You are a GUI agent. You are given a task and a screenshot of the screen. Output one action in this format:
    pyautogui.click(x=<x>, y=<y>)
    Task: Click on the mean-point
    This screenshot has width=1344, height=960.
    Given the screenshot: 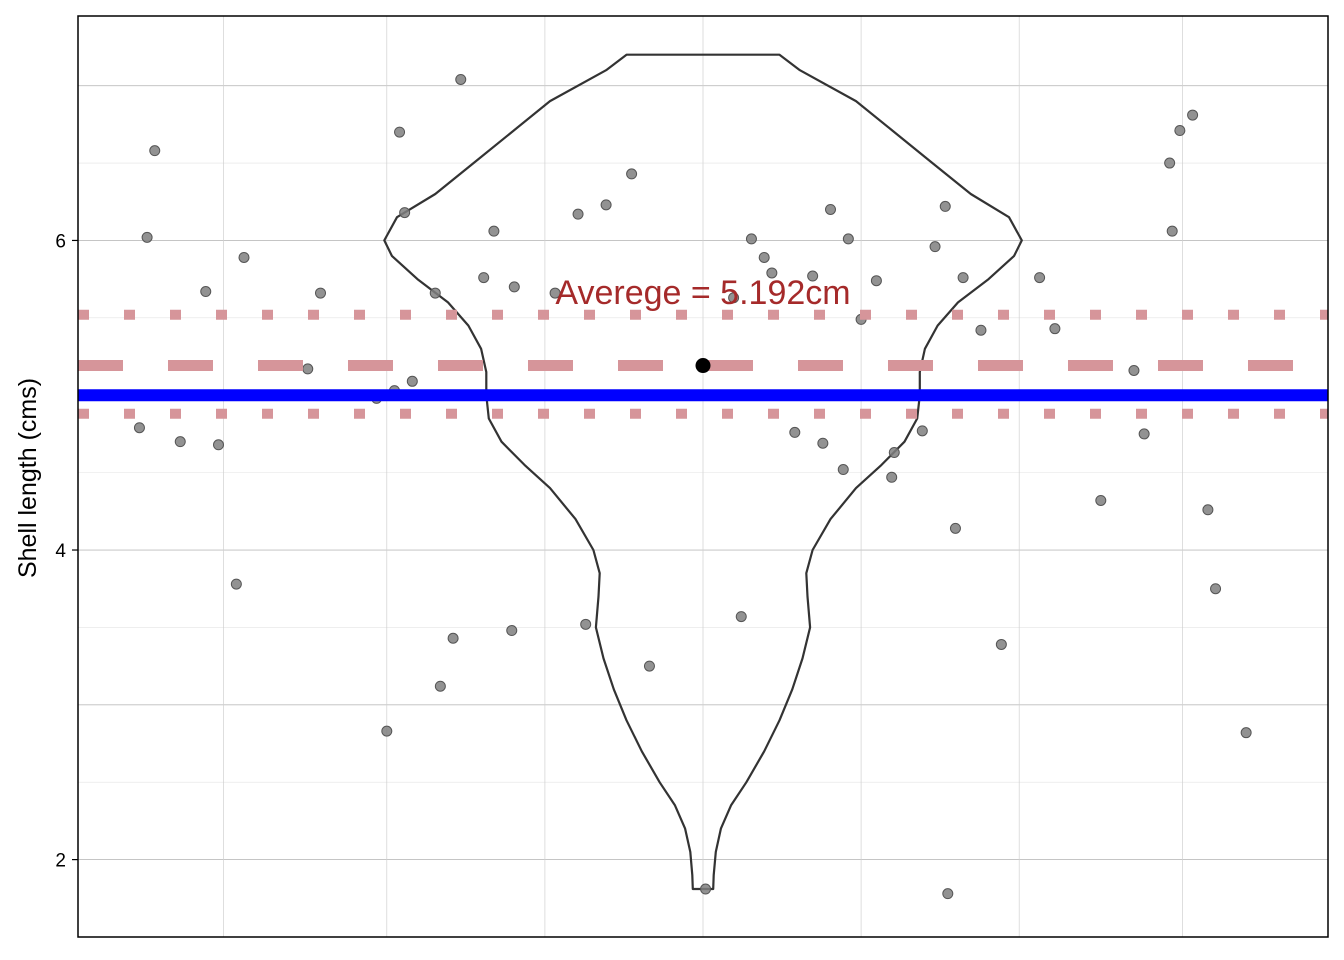 What is the action you would take?
    pyautogui.click(x=703, y=366)
    